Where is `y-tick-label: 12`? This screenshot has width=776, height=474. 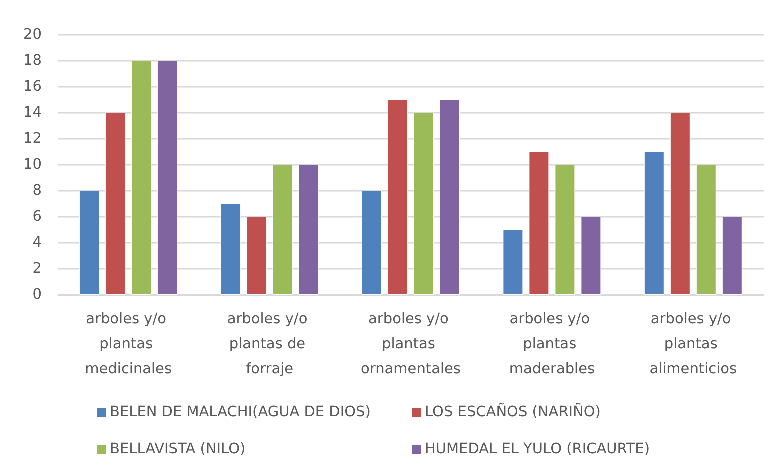
y-tick-label: 12 is located at coordinates (33, 139).